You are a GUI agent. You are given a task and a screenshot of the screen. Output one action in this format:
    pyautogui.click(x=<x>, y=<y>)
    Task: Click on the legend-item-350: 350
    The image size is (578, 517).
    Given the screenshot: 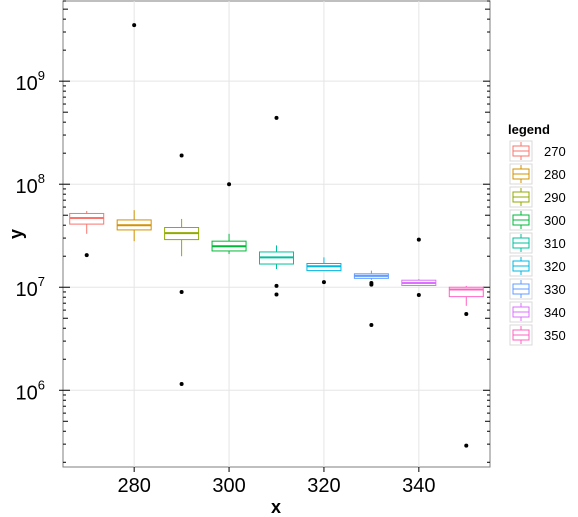 What is the action you would take?
    pyautogui.click(x=537, y=335)
    